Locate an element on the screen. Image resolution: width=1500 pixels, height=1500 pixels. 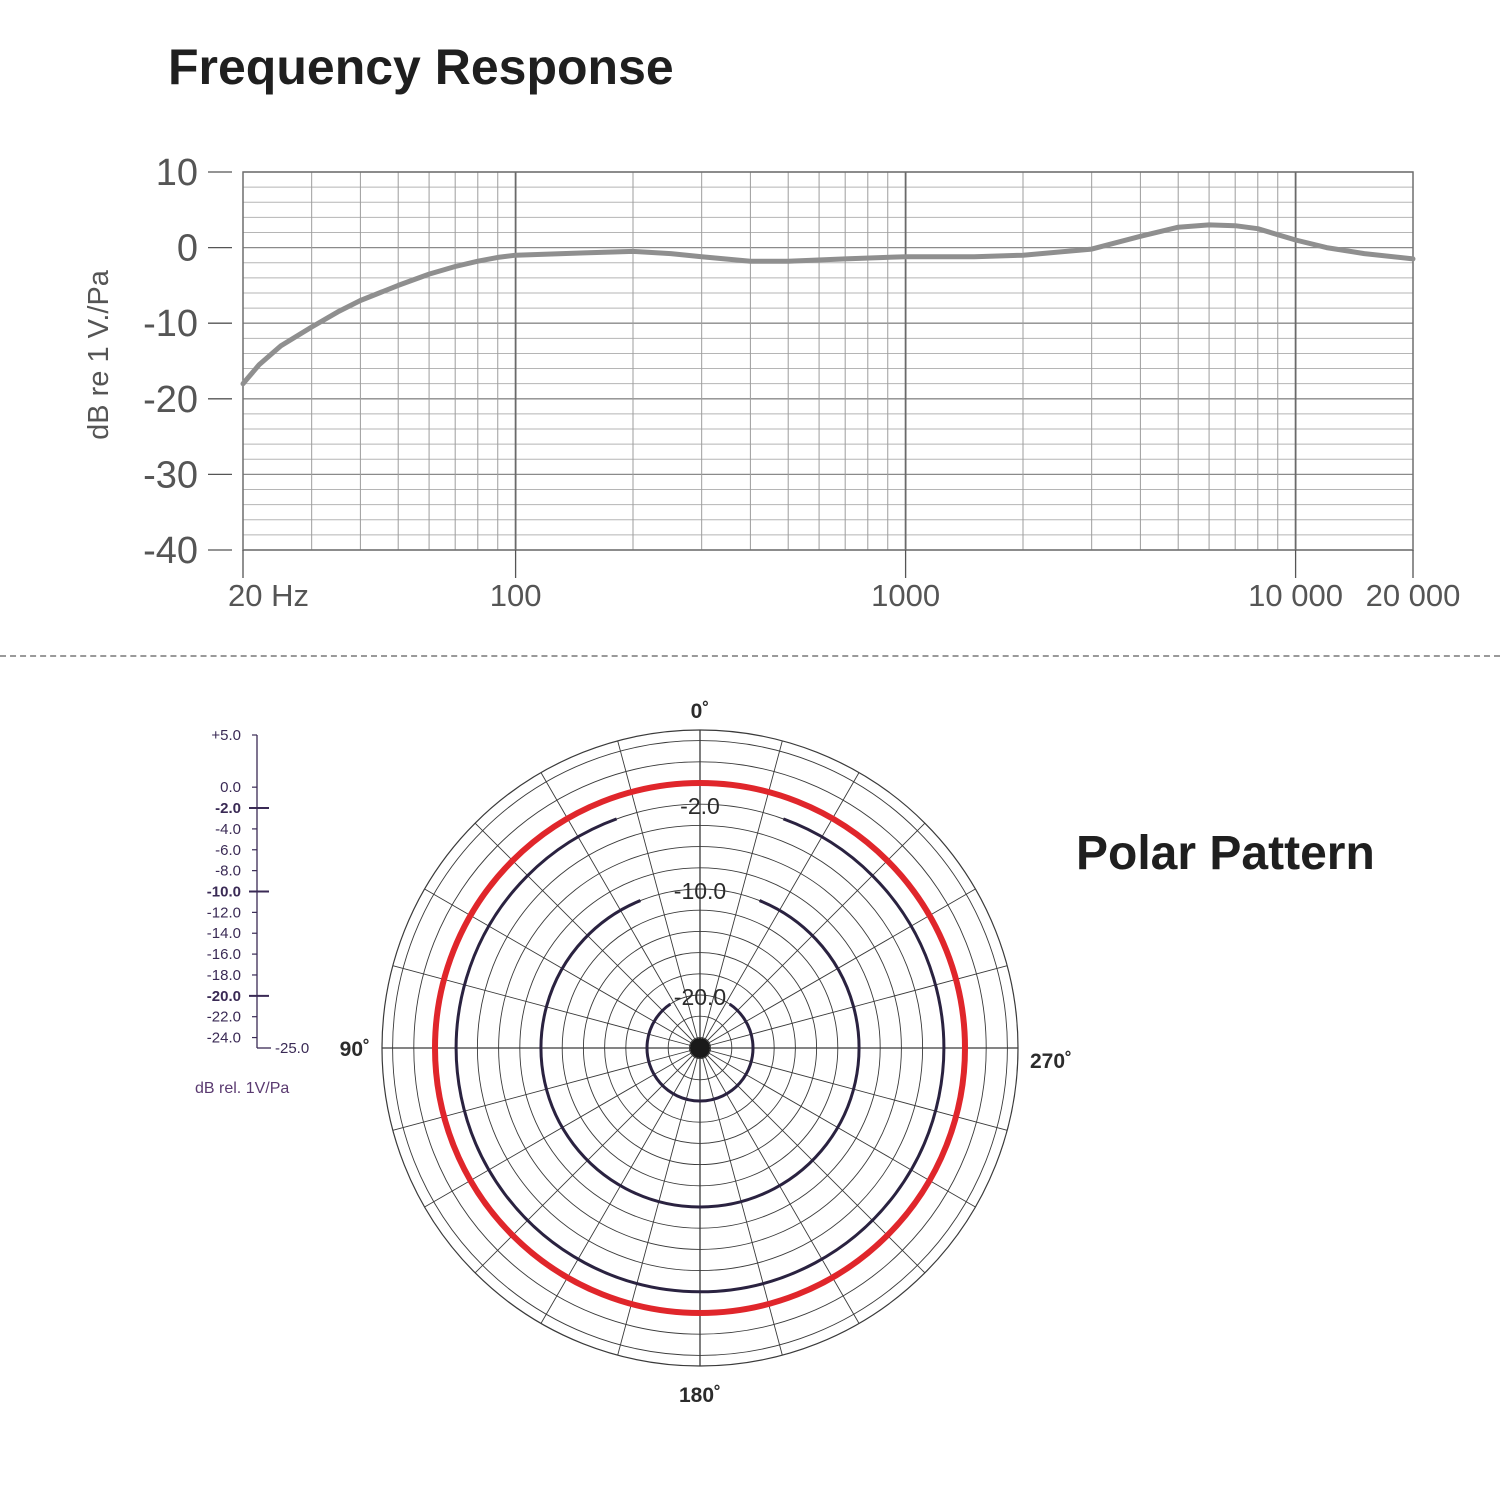
polar-pattern-title: Polar Pattern is located at coordinates (1225, 853).